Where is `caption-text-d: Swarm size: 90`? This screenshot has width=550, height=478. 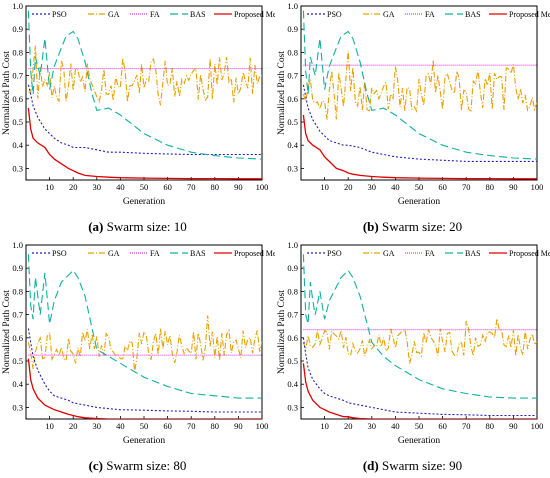
caption-text-d: Swarm size: 90 is located at coordinates (422, 465).